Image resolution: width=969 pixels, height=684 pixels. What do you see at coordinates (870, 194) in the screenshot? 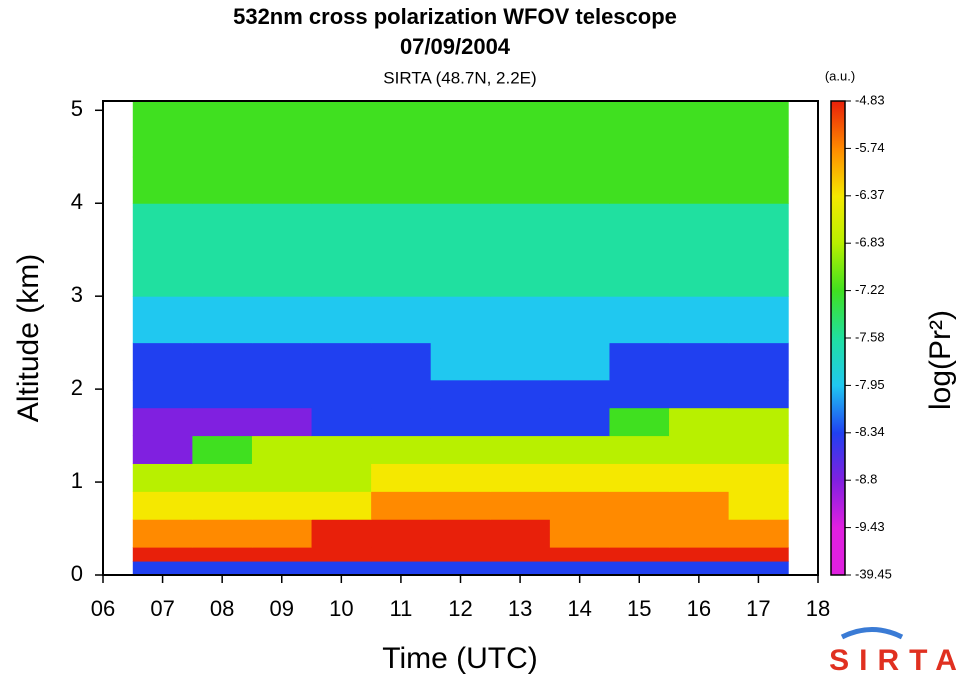
I see `colorbar-tick-label: -6.37` at bounding box center [870, 194].